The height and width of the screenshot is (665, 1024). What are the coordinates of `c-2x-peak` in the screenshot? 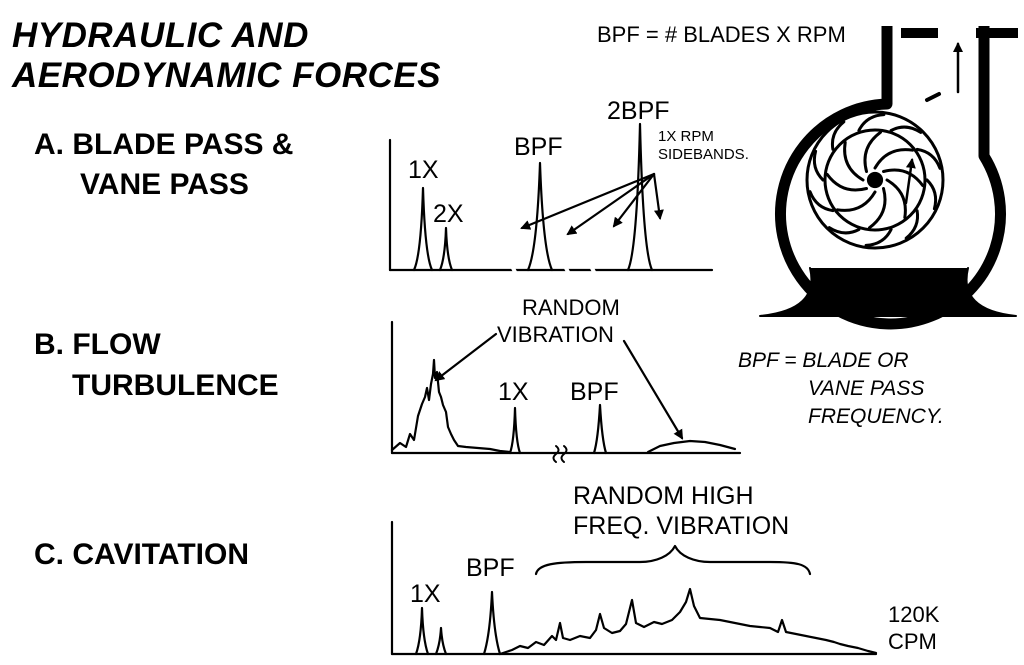 It's located at (441, 641).